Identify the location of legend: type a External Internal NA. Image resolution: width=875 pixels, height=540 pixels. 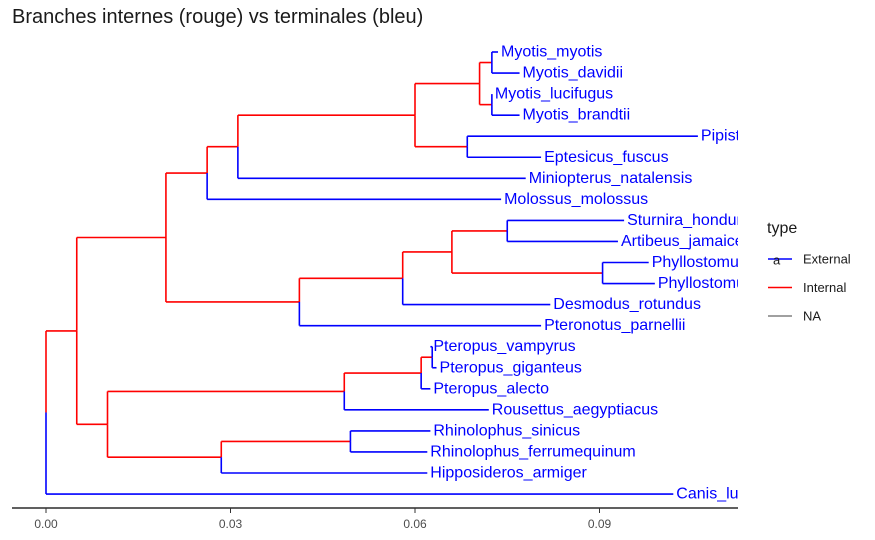
(809, 272).